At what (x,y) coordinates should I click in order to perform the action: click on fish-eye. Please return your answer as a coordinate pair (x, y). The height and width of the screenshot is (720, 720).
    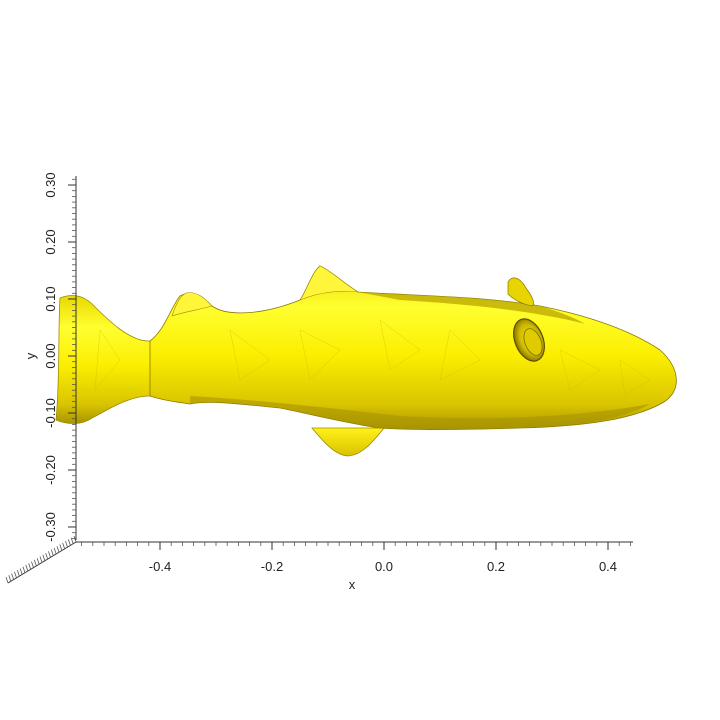
    Looking at the image, I should click on (529, 340).